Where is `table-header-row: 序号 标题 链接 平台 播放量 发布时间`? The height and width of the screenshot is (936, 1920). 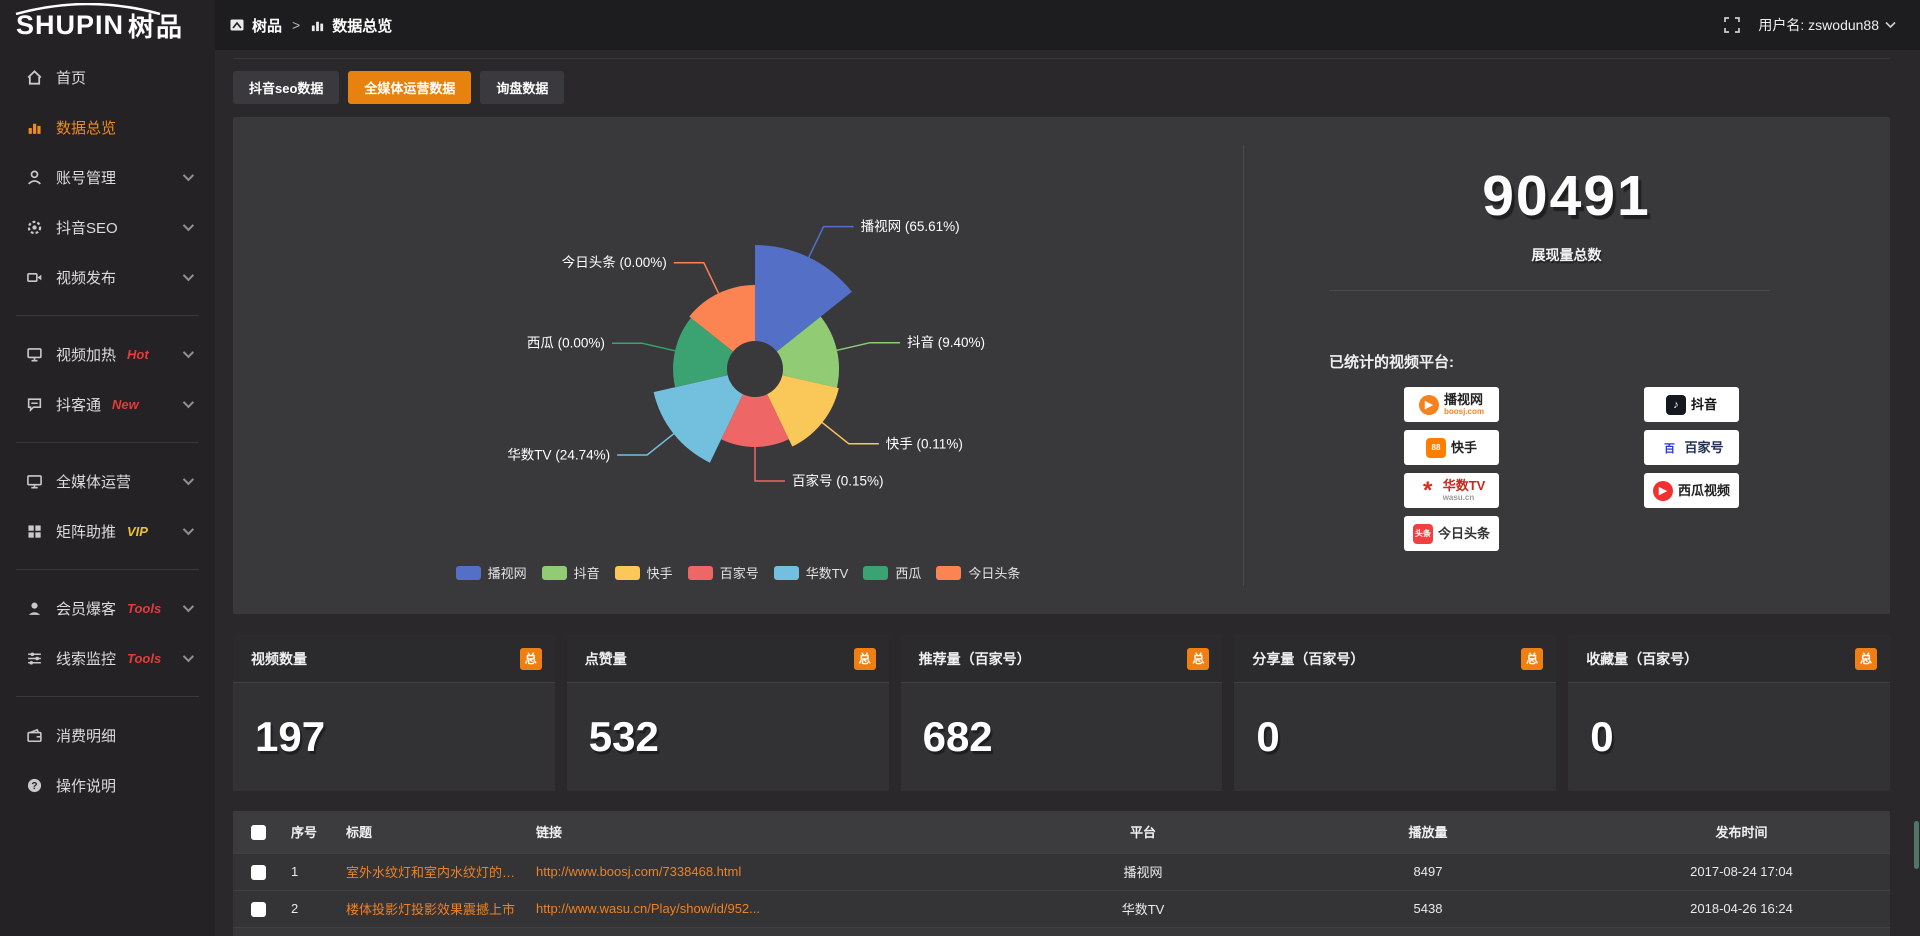 table-header-row: 序号 标题 链接 平台 播放量 发布时间 is located at coordinates (1061, 832).